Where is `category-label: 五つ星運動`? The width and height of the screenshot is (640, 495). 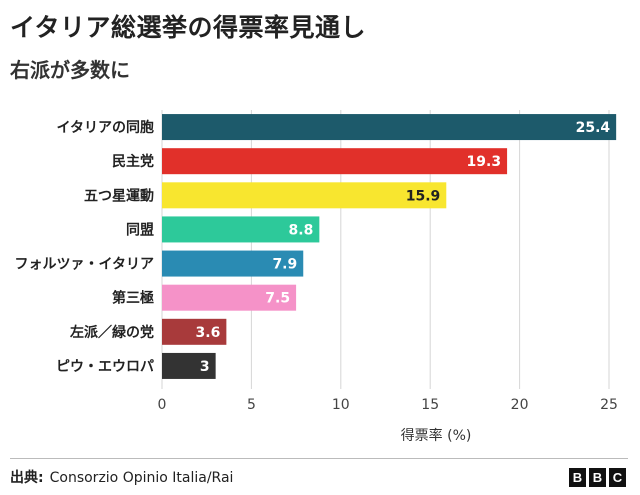
category-label: 五つ星運動 is located at coordinates (119, 195).